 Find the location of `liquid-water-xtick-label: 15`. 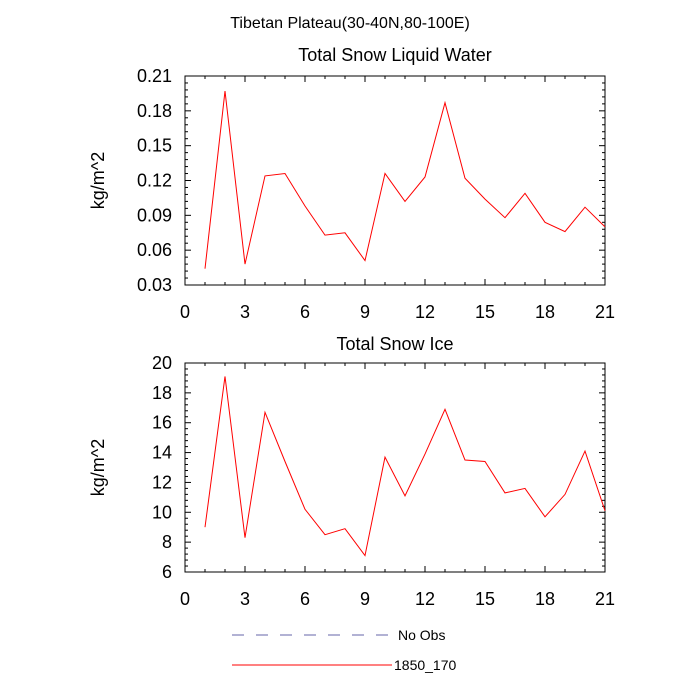

liquid-water-xtick-label: 15 is located at coordinates (485, 312).